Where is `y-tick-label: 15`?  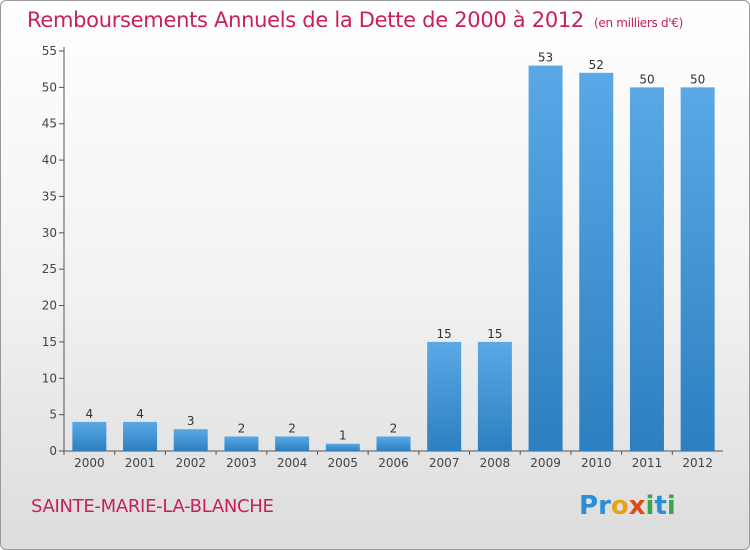 y-tick-label: 15 is located at coordinates (49, 342).